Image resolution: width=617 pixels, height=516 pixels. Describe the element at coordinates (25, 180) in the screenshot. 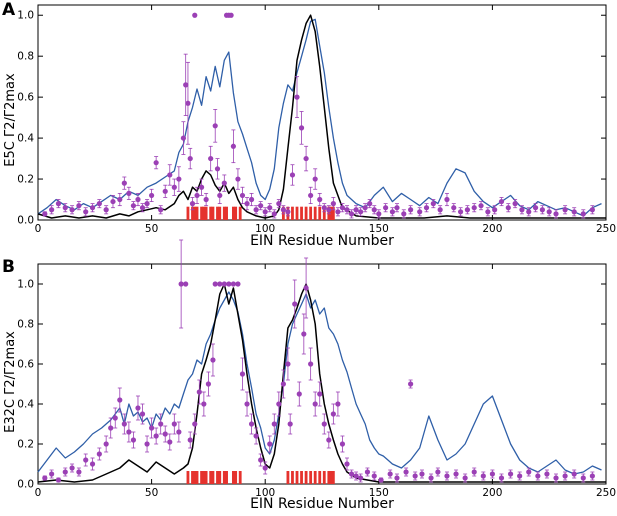

I see `y-tick-label: 0.2` at that location.